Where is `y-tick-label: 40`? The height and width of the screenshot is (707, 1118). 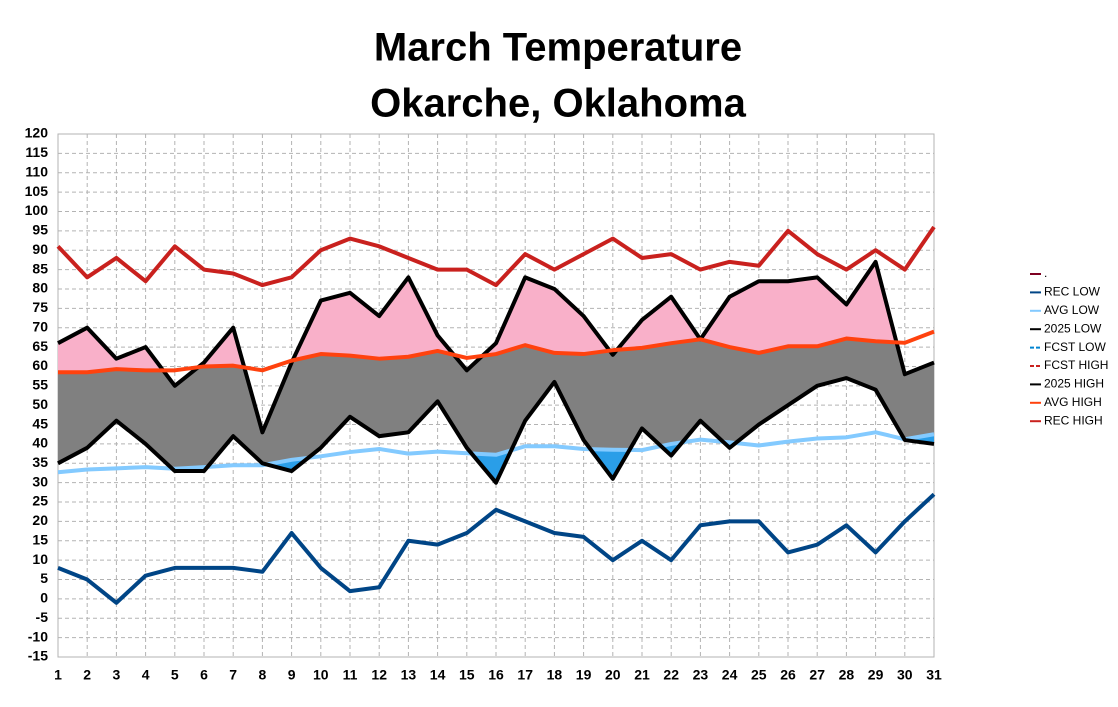
y-tick-label: 40 is located at coordinates (40, 443).